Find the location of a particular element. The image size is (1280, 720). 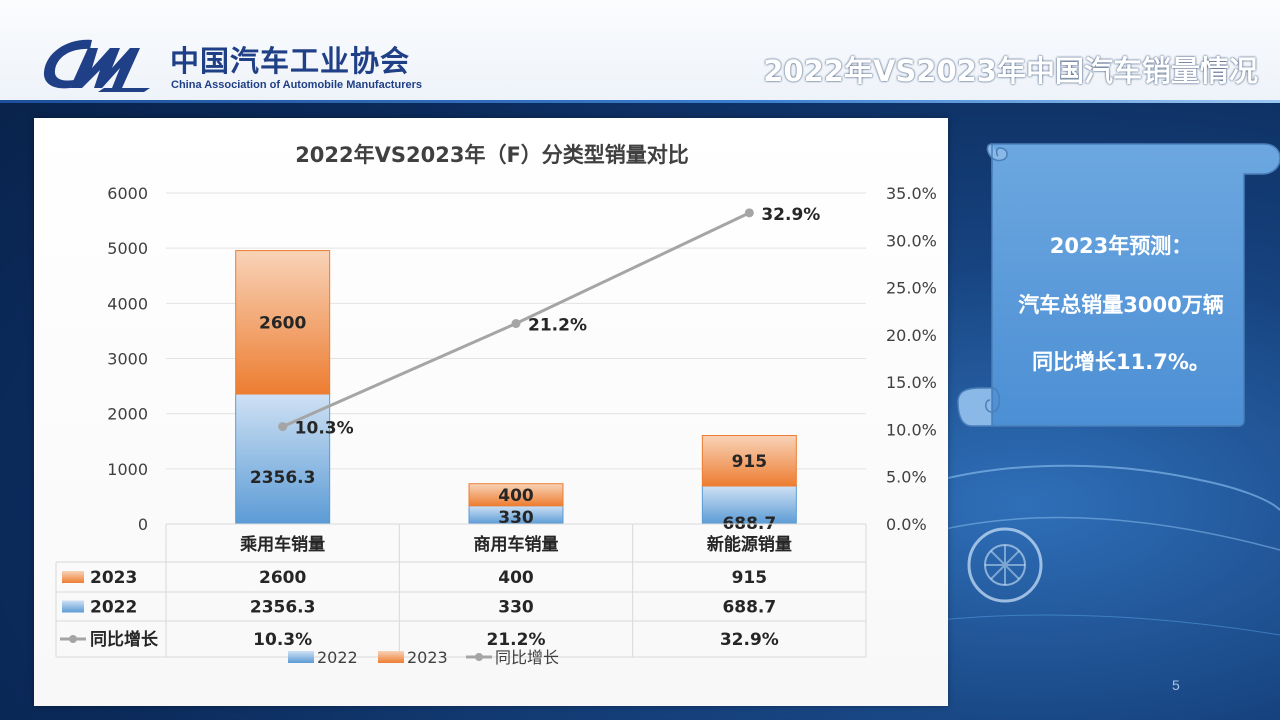

growth-line-series: 10.3% 21.2% 32.9% is located at coordinates (549, 322).